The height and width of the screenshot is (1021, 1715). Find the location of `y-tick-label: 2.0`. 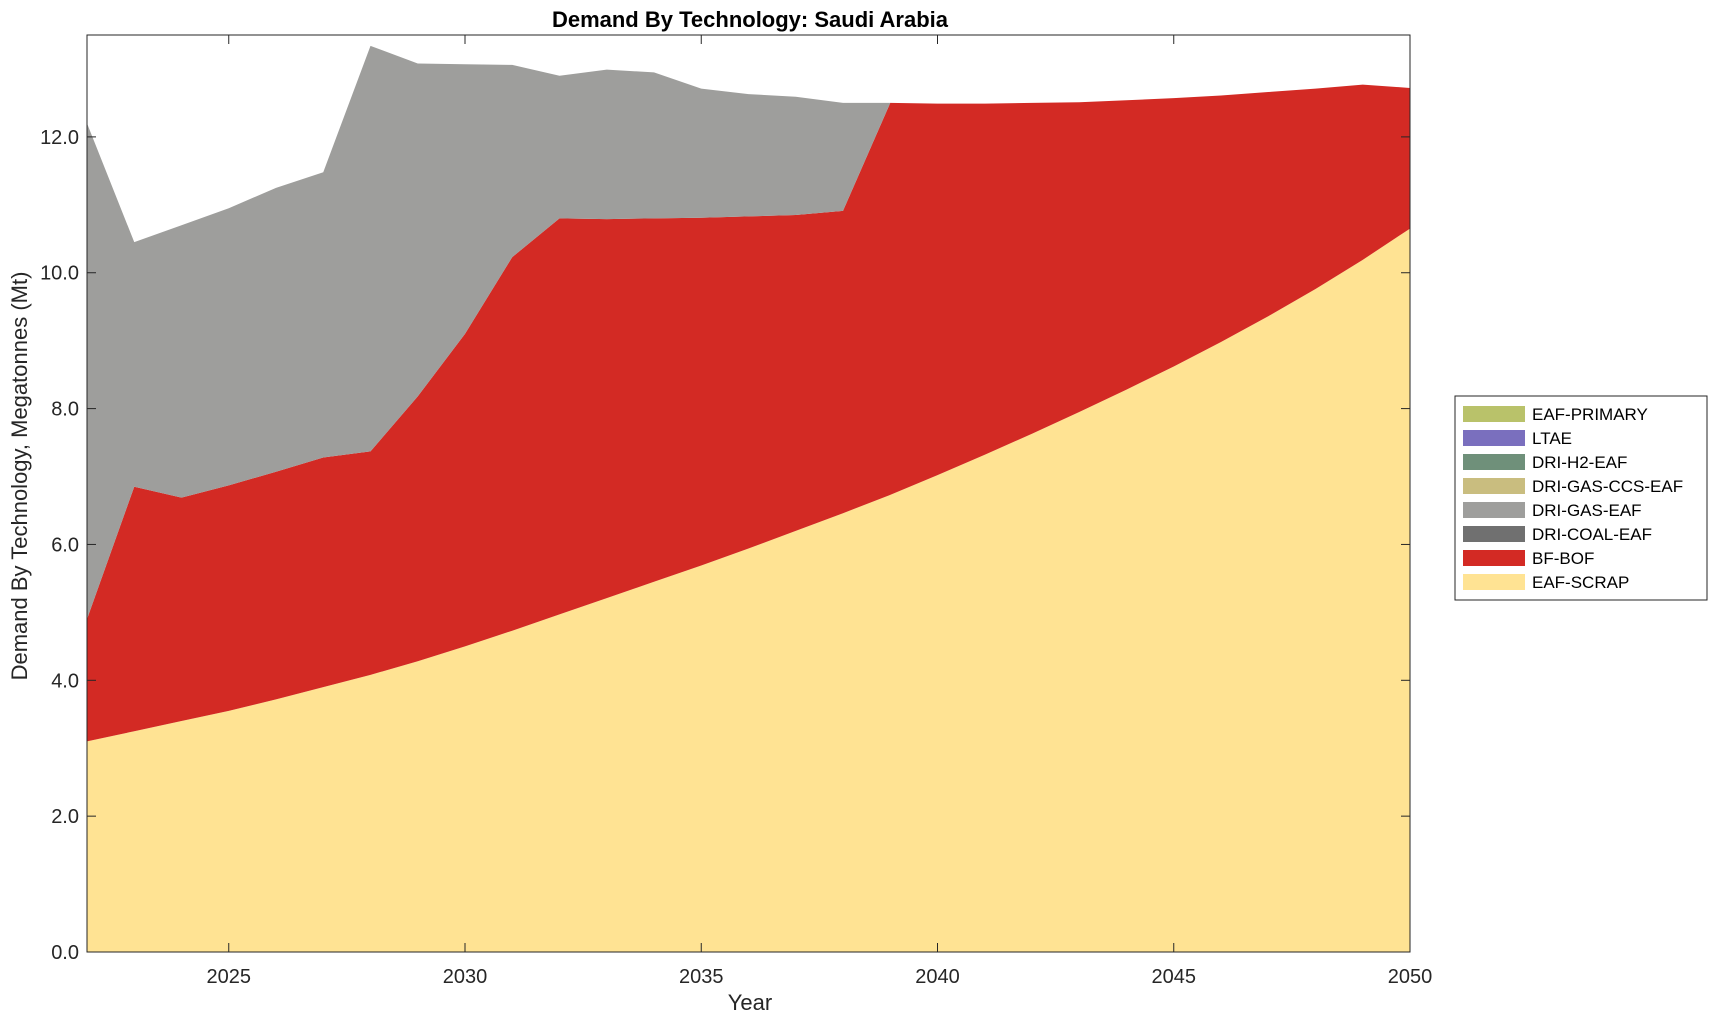

y-tick-label: 2.0 is located at coordinates (65, 817).